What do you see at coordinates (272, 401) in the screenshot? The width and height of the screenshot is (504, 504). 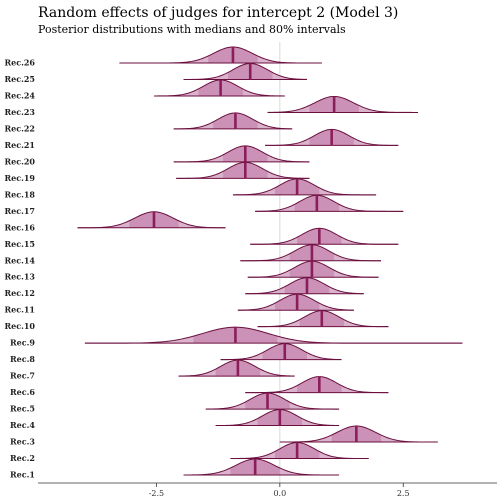 I see `ridge-Rec.5` at bounding box center [272, 401].